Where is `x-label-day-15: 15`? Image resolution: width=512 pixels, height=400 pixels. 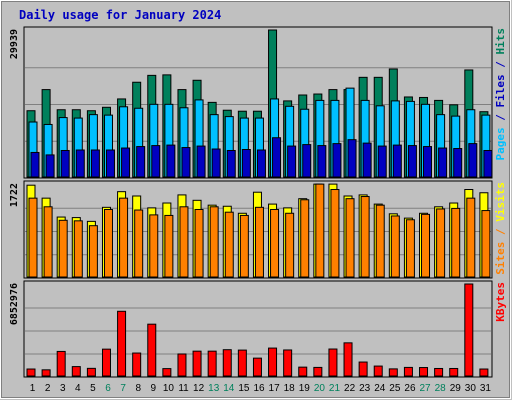 x-label-day-15: 15 is located at coordinates (244, 388).